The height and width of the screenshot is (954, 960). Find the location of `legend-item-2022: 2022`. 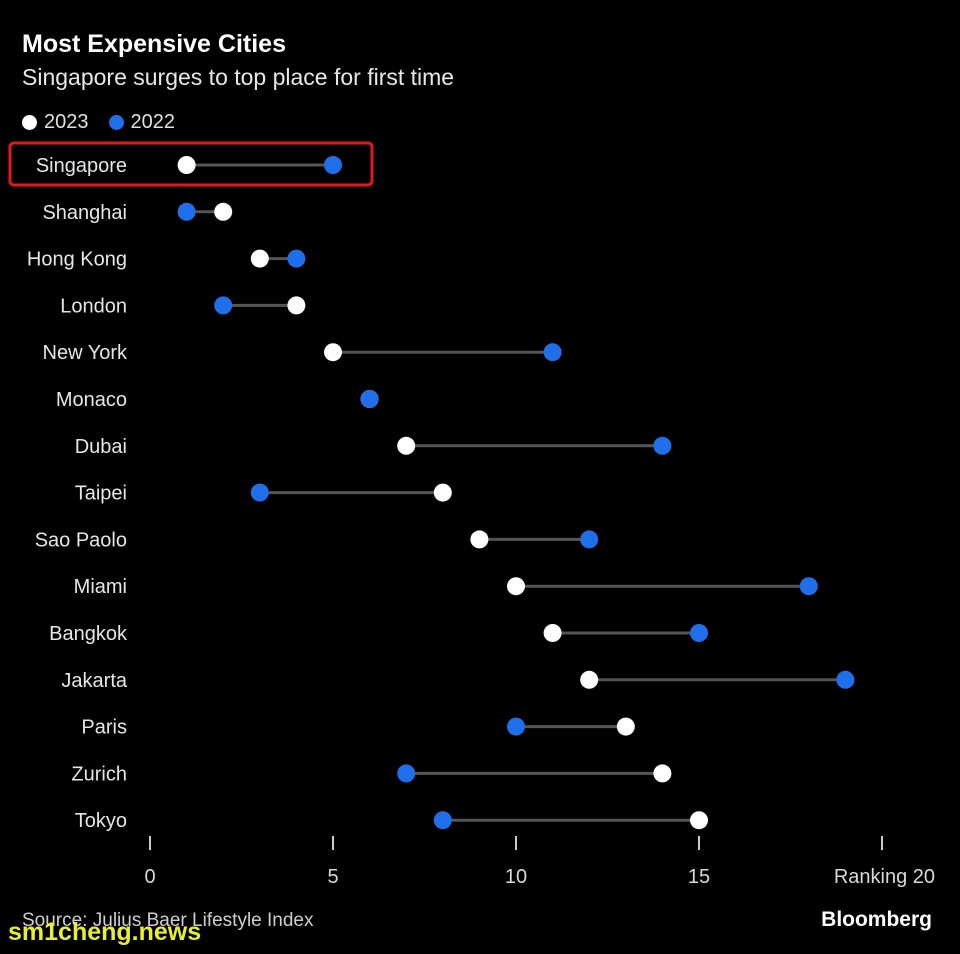

legend-item-2022: 2022 is located at coordinates (142, 122).